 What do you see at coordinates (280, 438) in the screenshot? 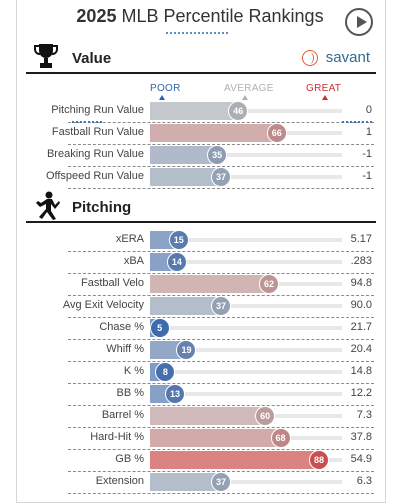
I see `percentile-value-marker: 68` at bounding box center [280, 438].